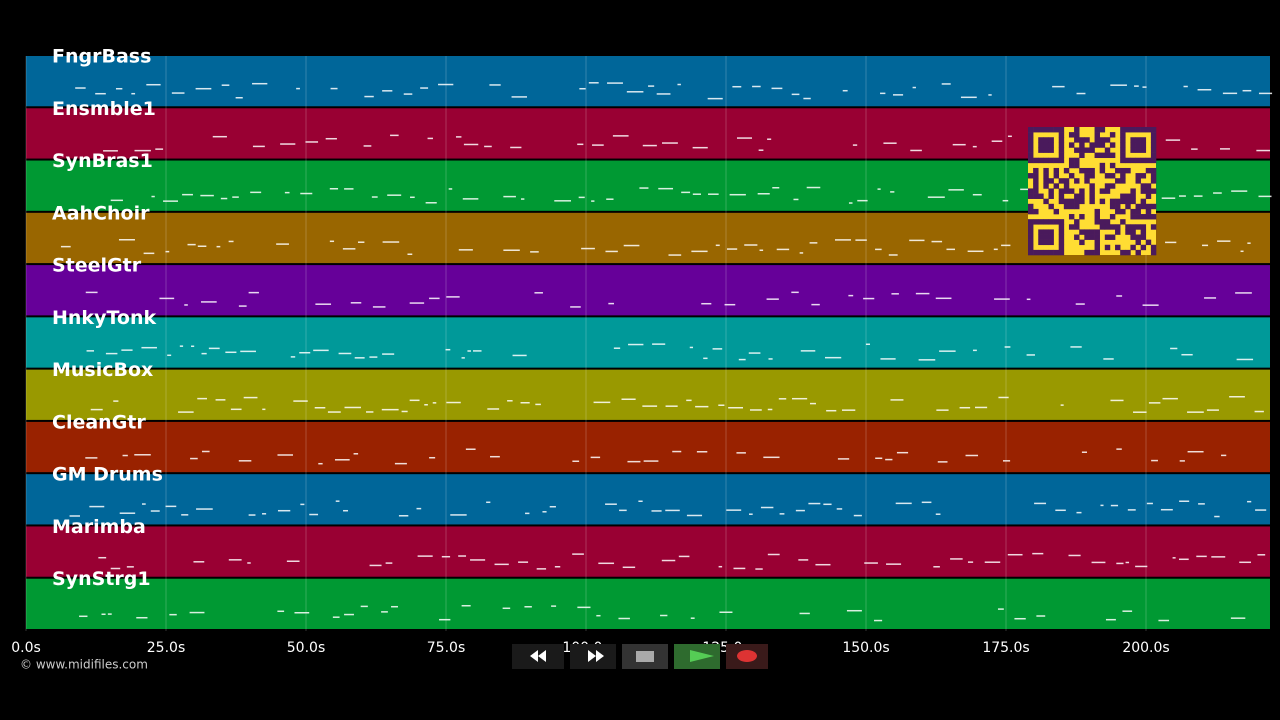  Describe the element at coordinates (104, 109) in the screenshot. I see `track-name: Ensmble1` at that location.